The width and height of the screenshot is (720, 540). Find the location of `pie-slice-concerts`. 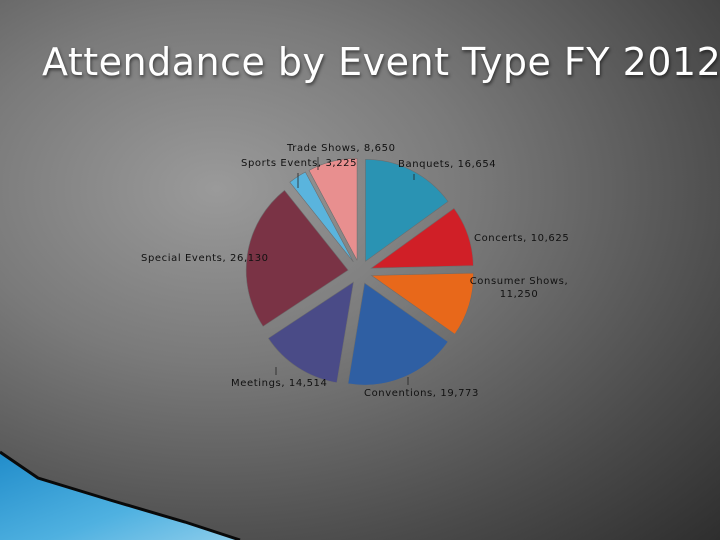

pie-slice-concerts is located at coordinates (422, 238).